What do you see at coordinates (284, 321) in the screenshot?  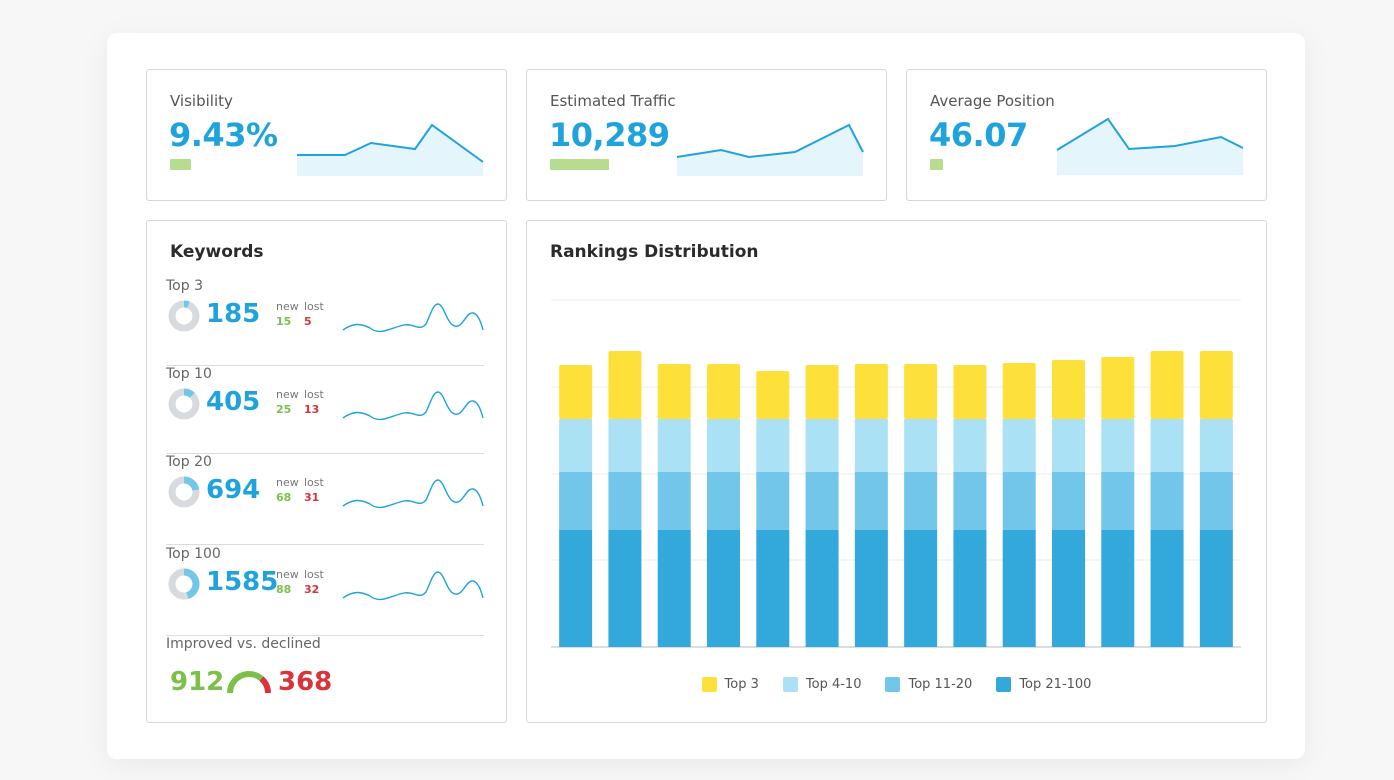 I see `new-count: 15` at bounding box center [284, 321].